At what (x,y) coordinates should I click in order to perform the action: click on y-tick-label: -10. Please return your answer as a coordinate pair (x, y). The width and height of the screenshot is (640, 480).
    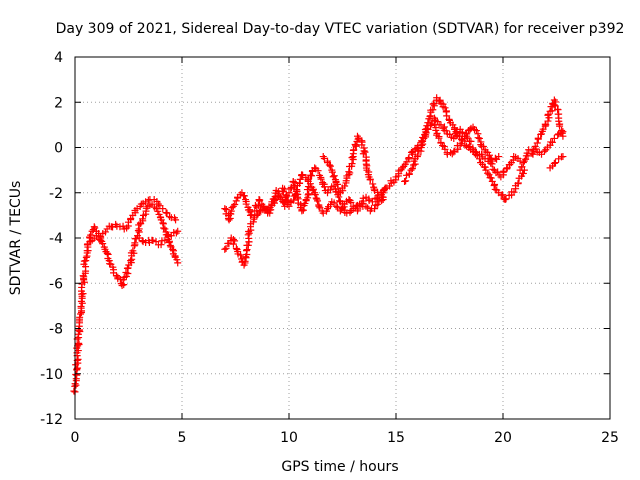
    Looking at the image, I should click on (51, 375).